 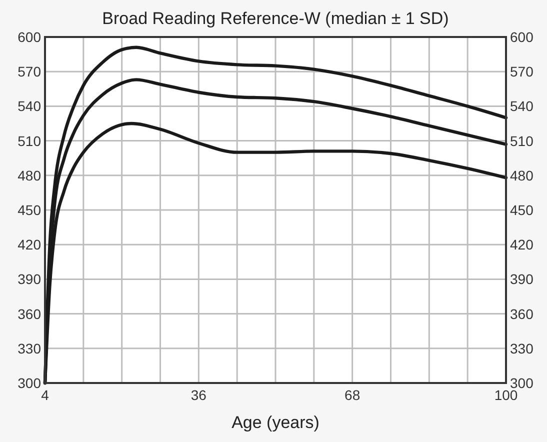 I want to click on y2-tick-label: 480, so click(x=522, y=175).